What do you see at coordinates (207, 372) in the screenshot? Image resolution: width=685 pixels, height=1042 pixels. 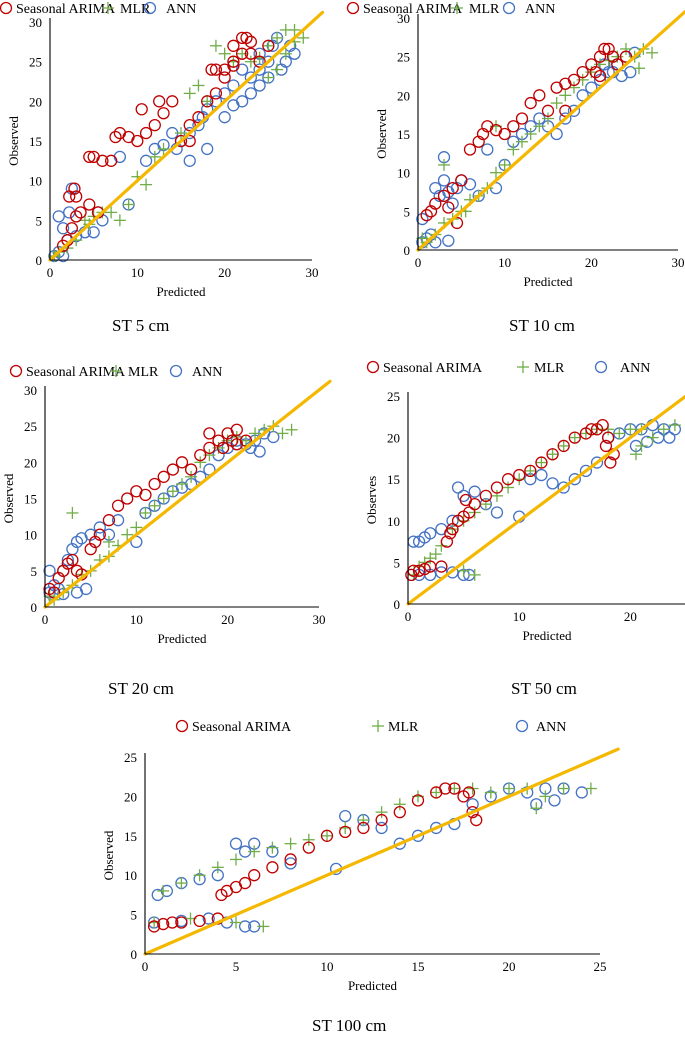 I see `legend-label-ann: ANN` at bounding box center [207, 372].